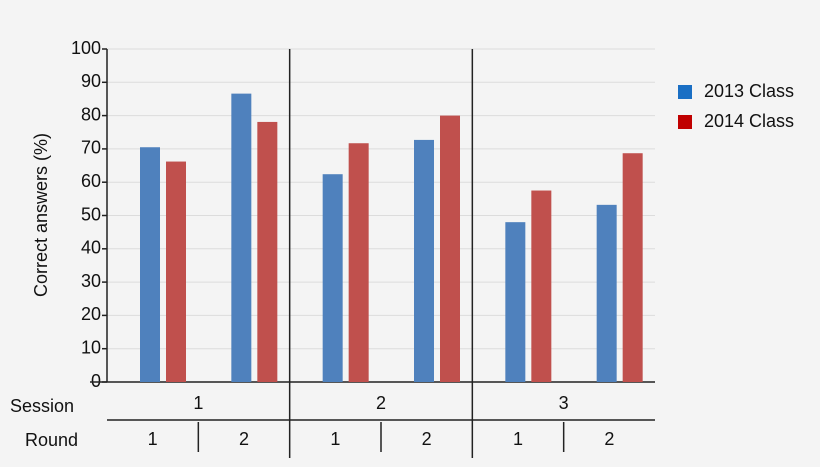  Describe the element at coordinates (41, 215) in the screenshot. I see `y-axis-label: Correct answers (%)` at that location.